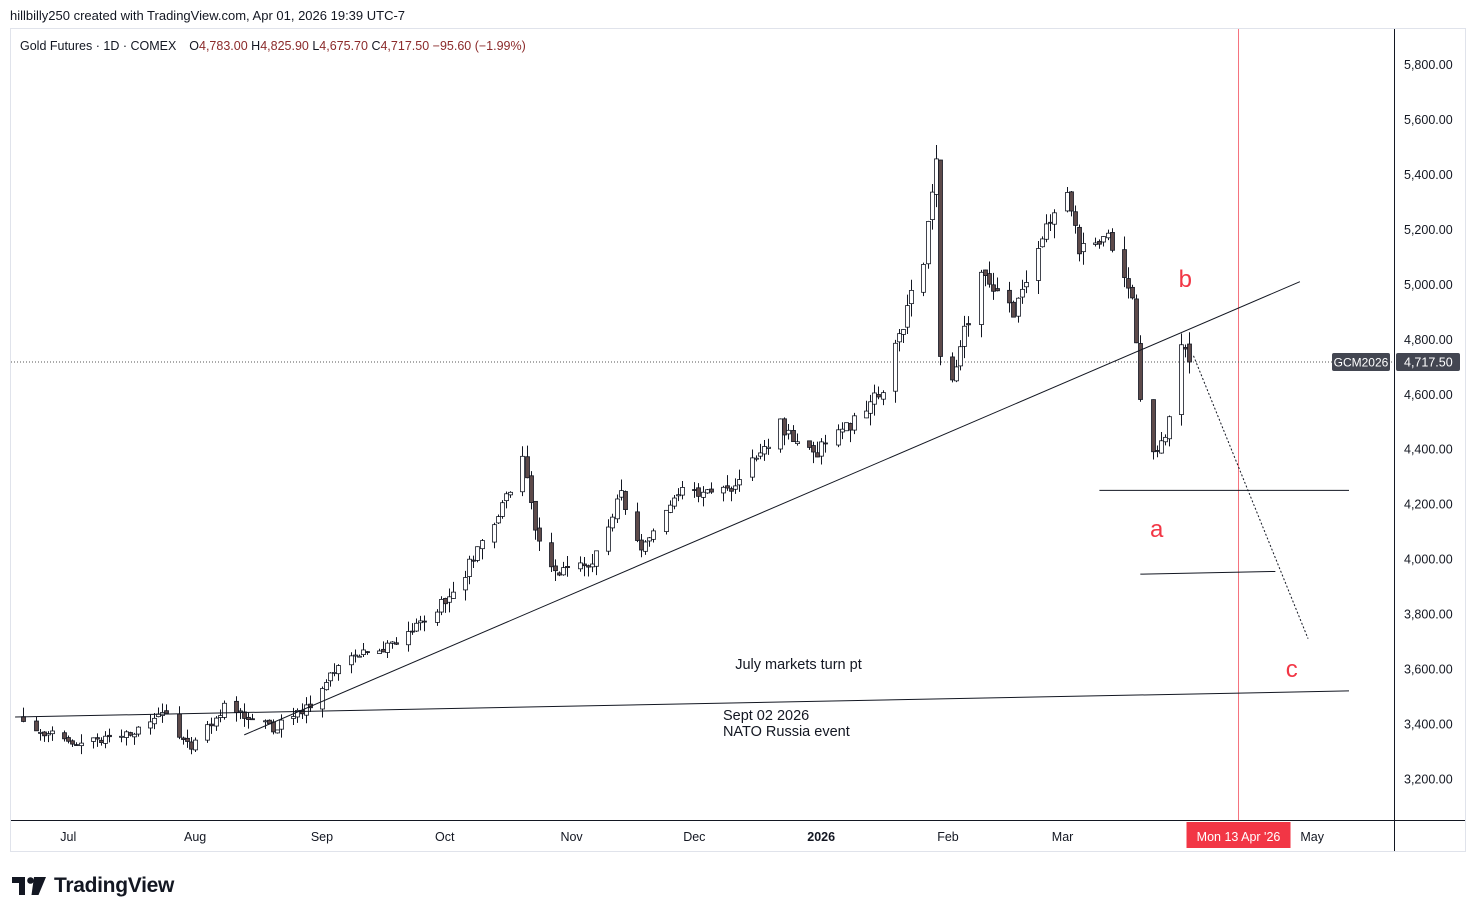 Image resolution: width=1477 pixels, height=918 pixels. What do you see at coordinates (766, 716) in the screenshot?
I see `chart-note: Sept 02 2026` at bounding box center [766, 716].